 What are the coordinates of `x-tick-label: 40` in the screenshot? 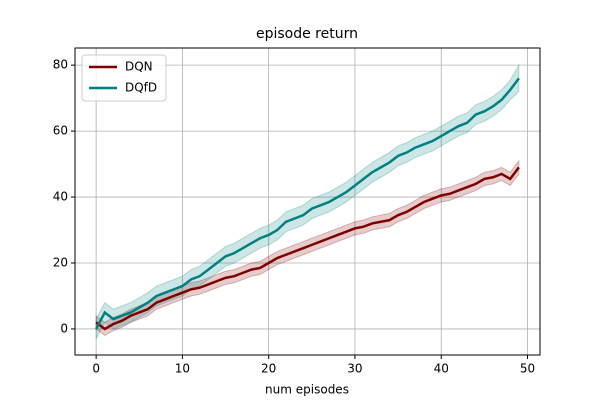 It's located at (441, 369).